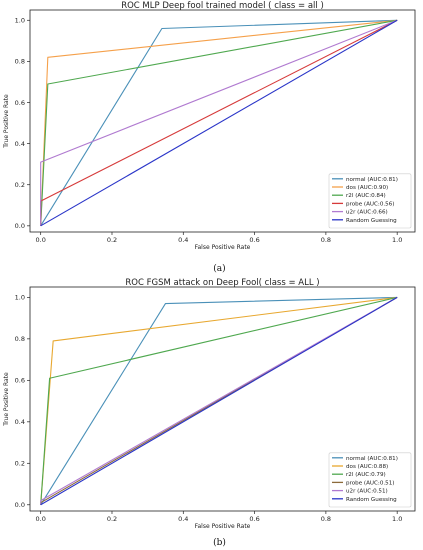 The image size is (423, 550). What do you see at coordinates (366, 475) in the screenshot?
I see `legend-label: r2l (AUC:0.79)` at bounding box center [366, 475].